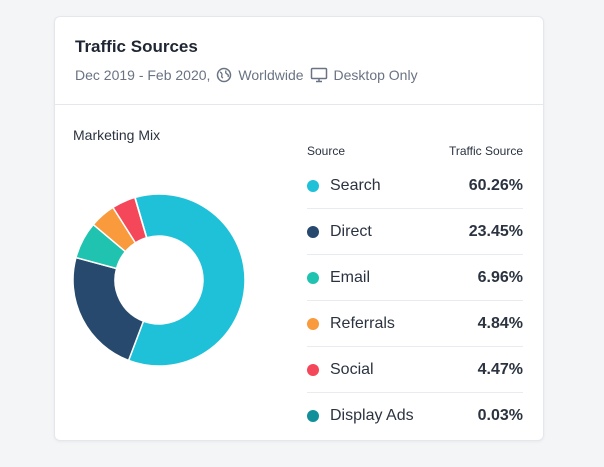 The height and width of the screenshot is (467, 604). Describe the element at coordinates (350, 277) in the screenshot. I see `legend-label-email: Email` at that location.